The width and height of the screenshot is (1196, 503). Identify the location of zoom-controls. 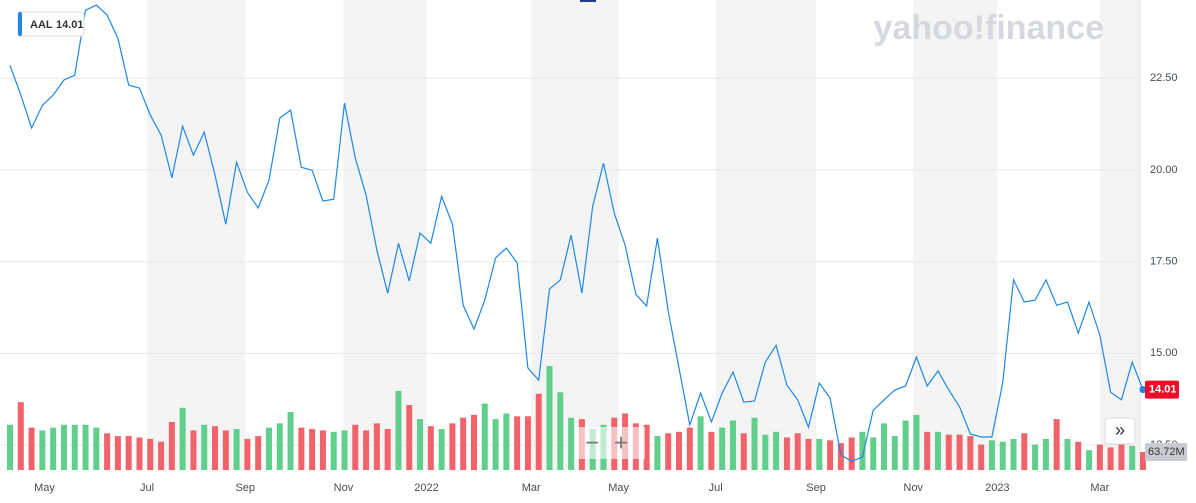
(610, 443).